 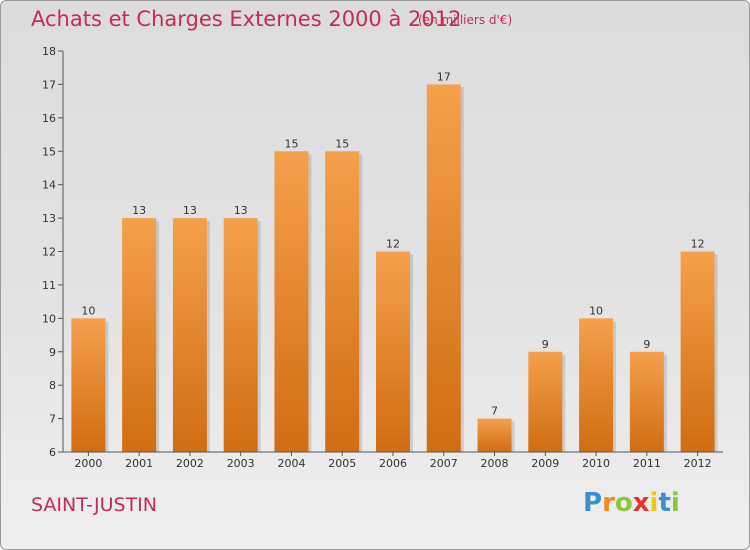 I want to click on y-tick-label: 15, so click(x=49, y=151).